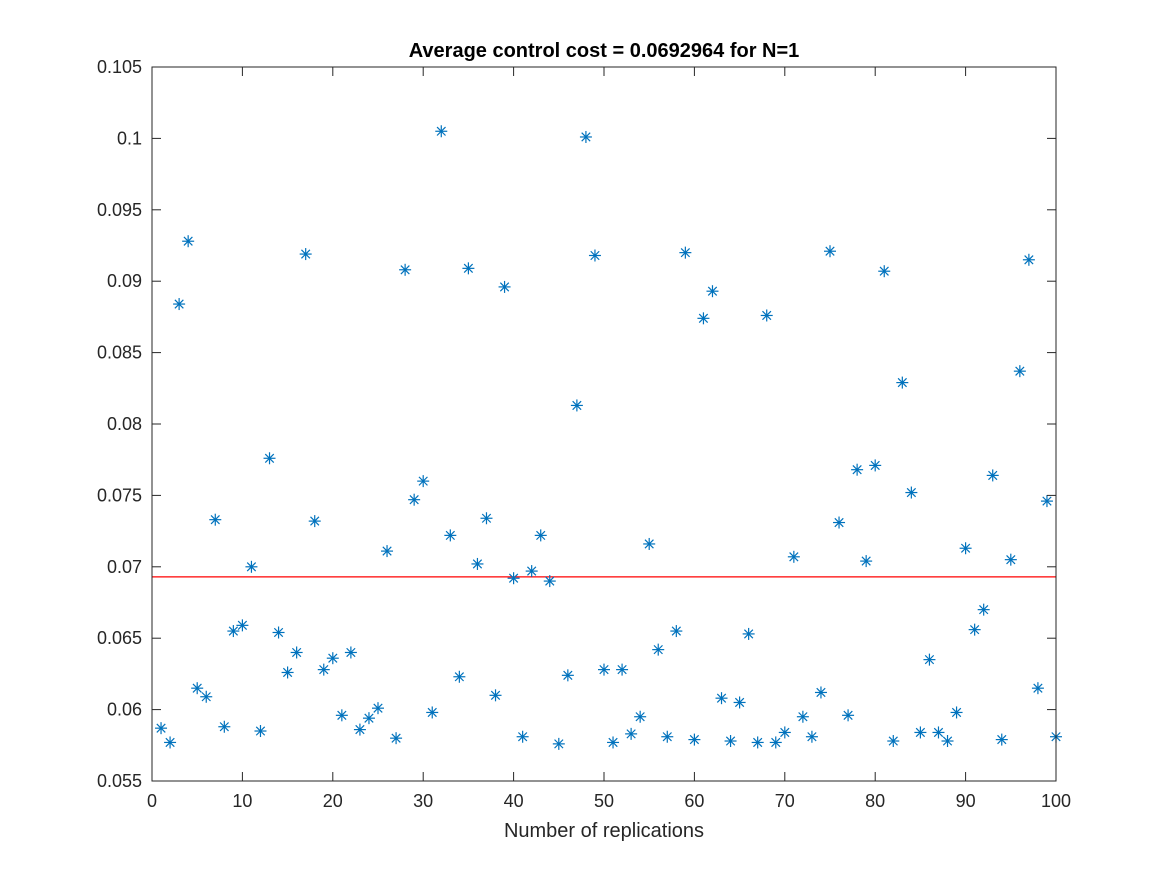  I want to click on x-tick-label: 40, so click(514, 801).